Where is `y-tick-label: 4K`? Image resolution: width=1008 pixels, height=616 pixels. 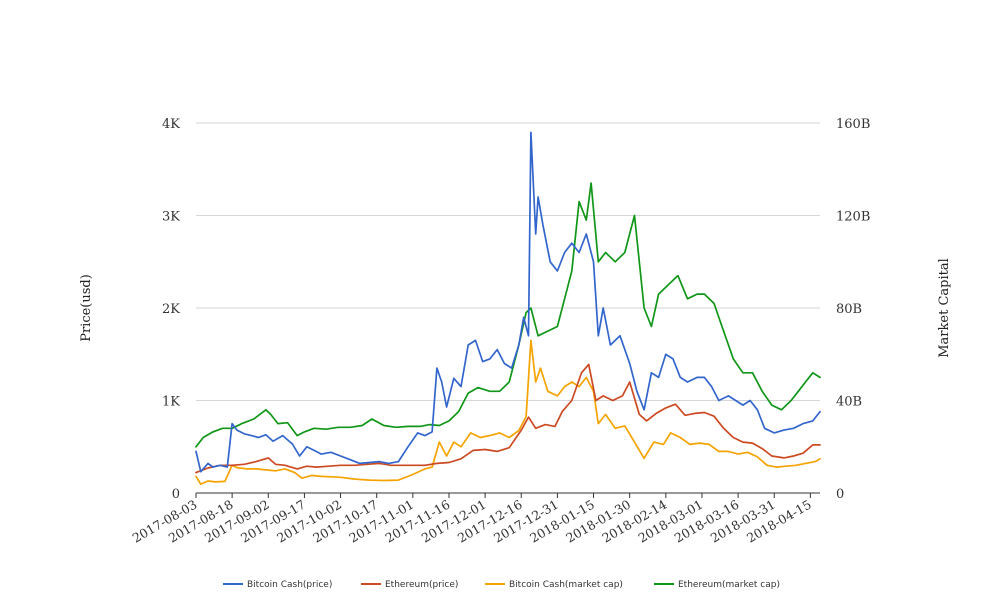
y-tick-label: 4K is located at coordinates (171, 124).